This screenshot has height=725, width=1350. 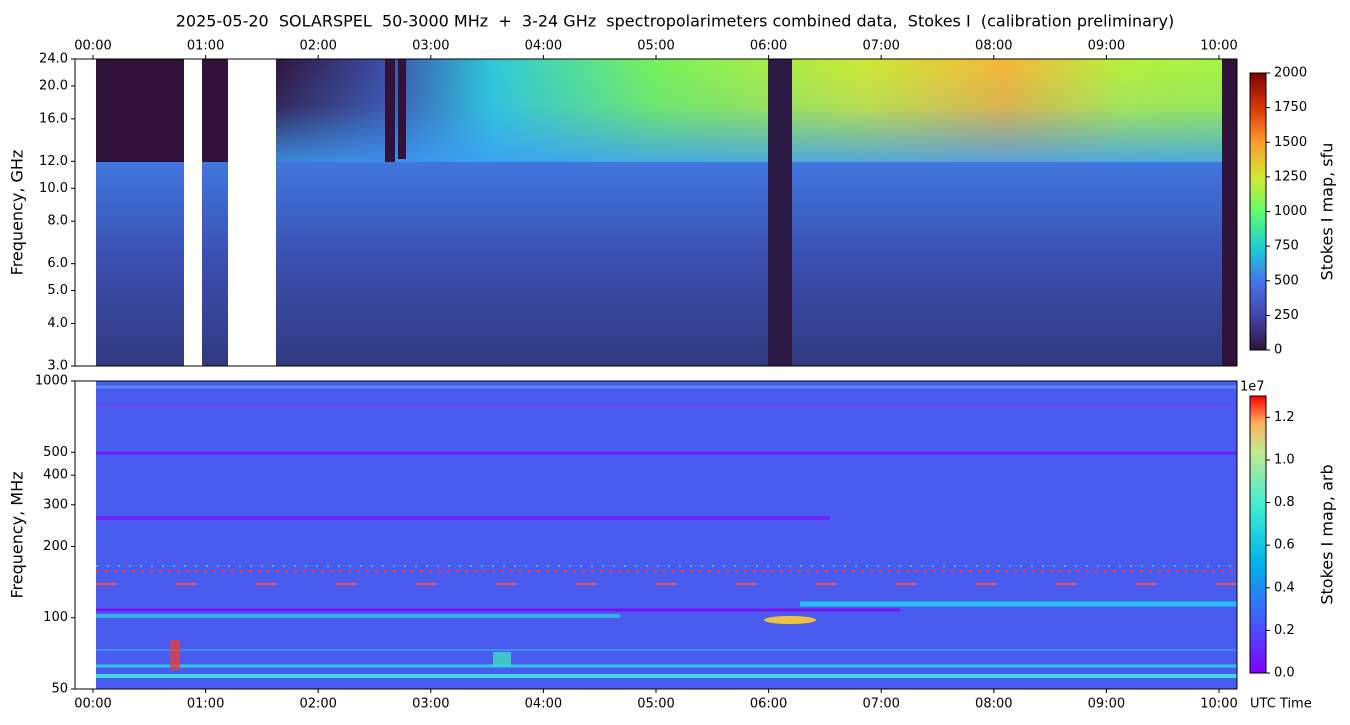 What do you see at coordinates (53, 85) in the screenshot?
I see `y-tick-label: 20.0` at bounding box center [53, 85].